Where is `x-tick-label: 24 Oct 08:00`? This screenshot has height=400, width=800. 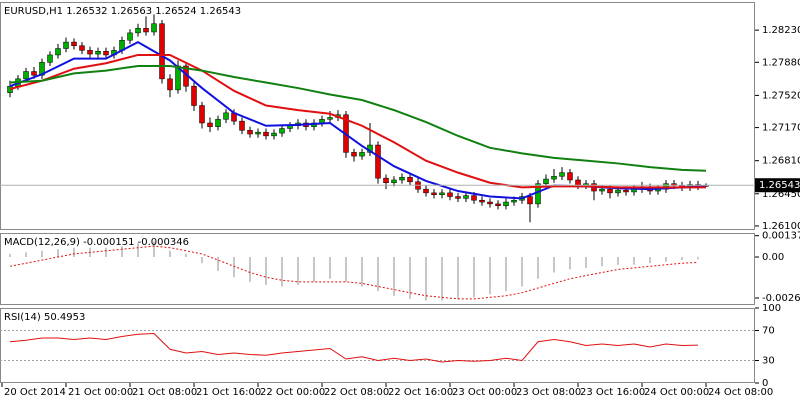 x-tick-label: 24 Oct 08:00 is located at coordinates (740, 392).